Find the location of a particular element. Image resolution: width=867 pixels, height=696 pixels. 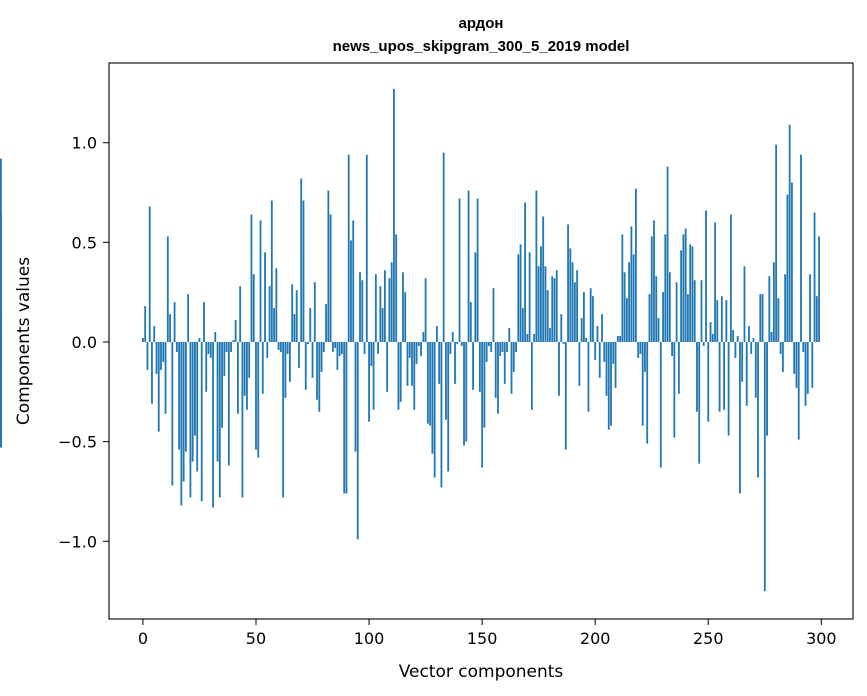

chart-title: ардон is located at coordinates (481, 23).